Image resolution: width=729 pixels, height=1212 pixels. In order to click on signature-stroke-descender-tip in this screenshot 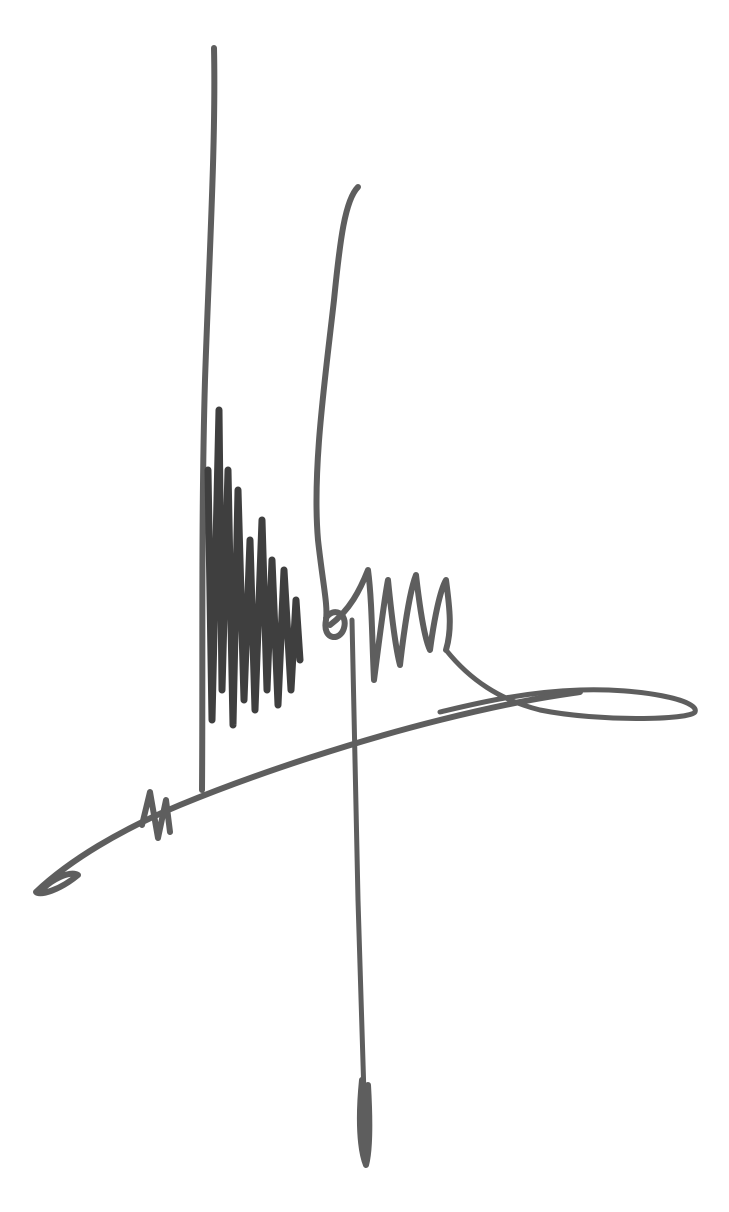, I will do `click(364, 1122)`.